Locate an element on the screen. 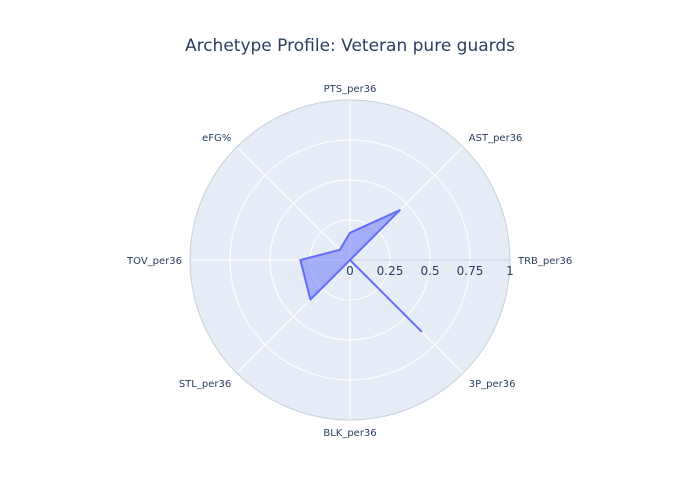  angular-axis-label: PTS_per36 is located at coordinates (350, 89).